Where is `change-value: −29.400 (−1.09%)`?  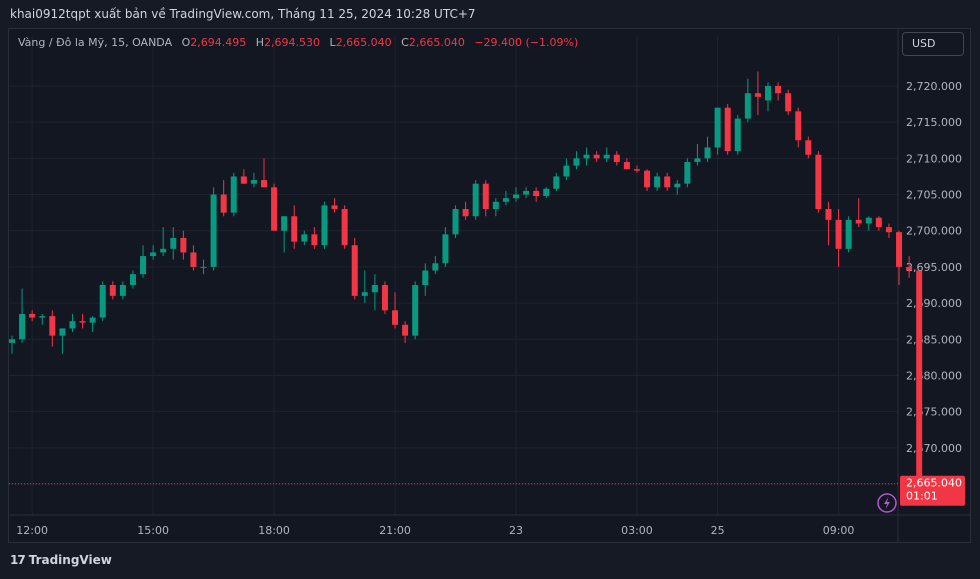 change-value: −29.400 (−1.09%) is located at coordinates (526, 42).